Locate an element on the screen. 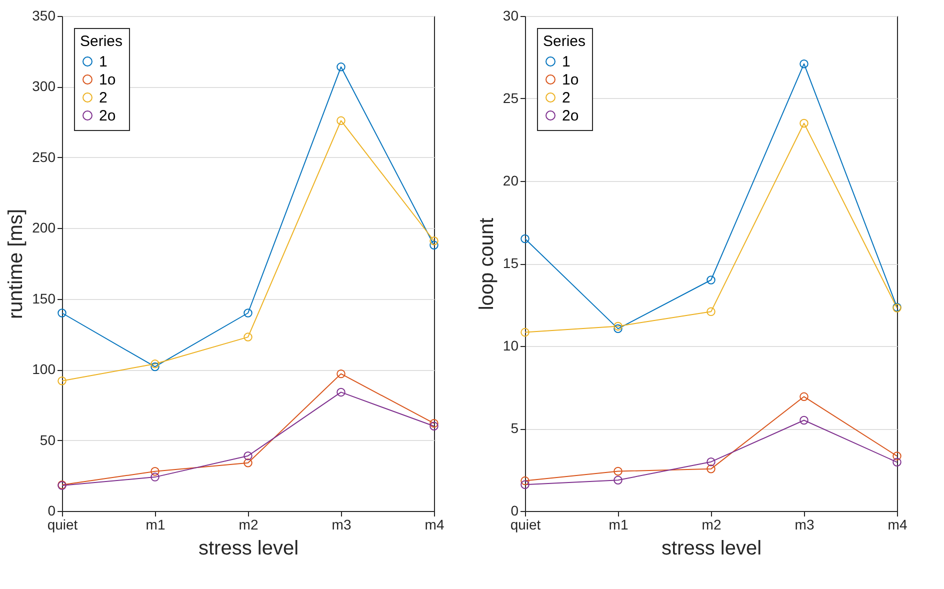 The height and width of the screenshot is (589, 944). y-tick-label: 25 is located at coordinates (510, 98).